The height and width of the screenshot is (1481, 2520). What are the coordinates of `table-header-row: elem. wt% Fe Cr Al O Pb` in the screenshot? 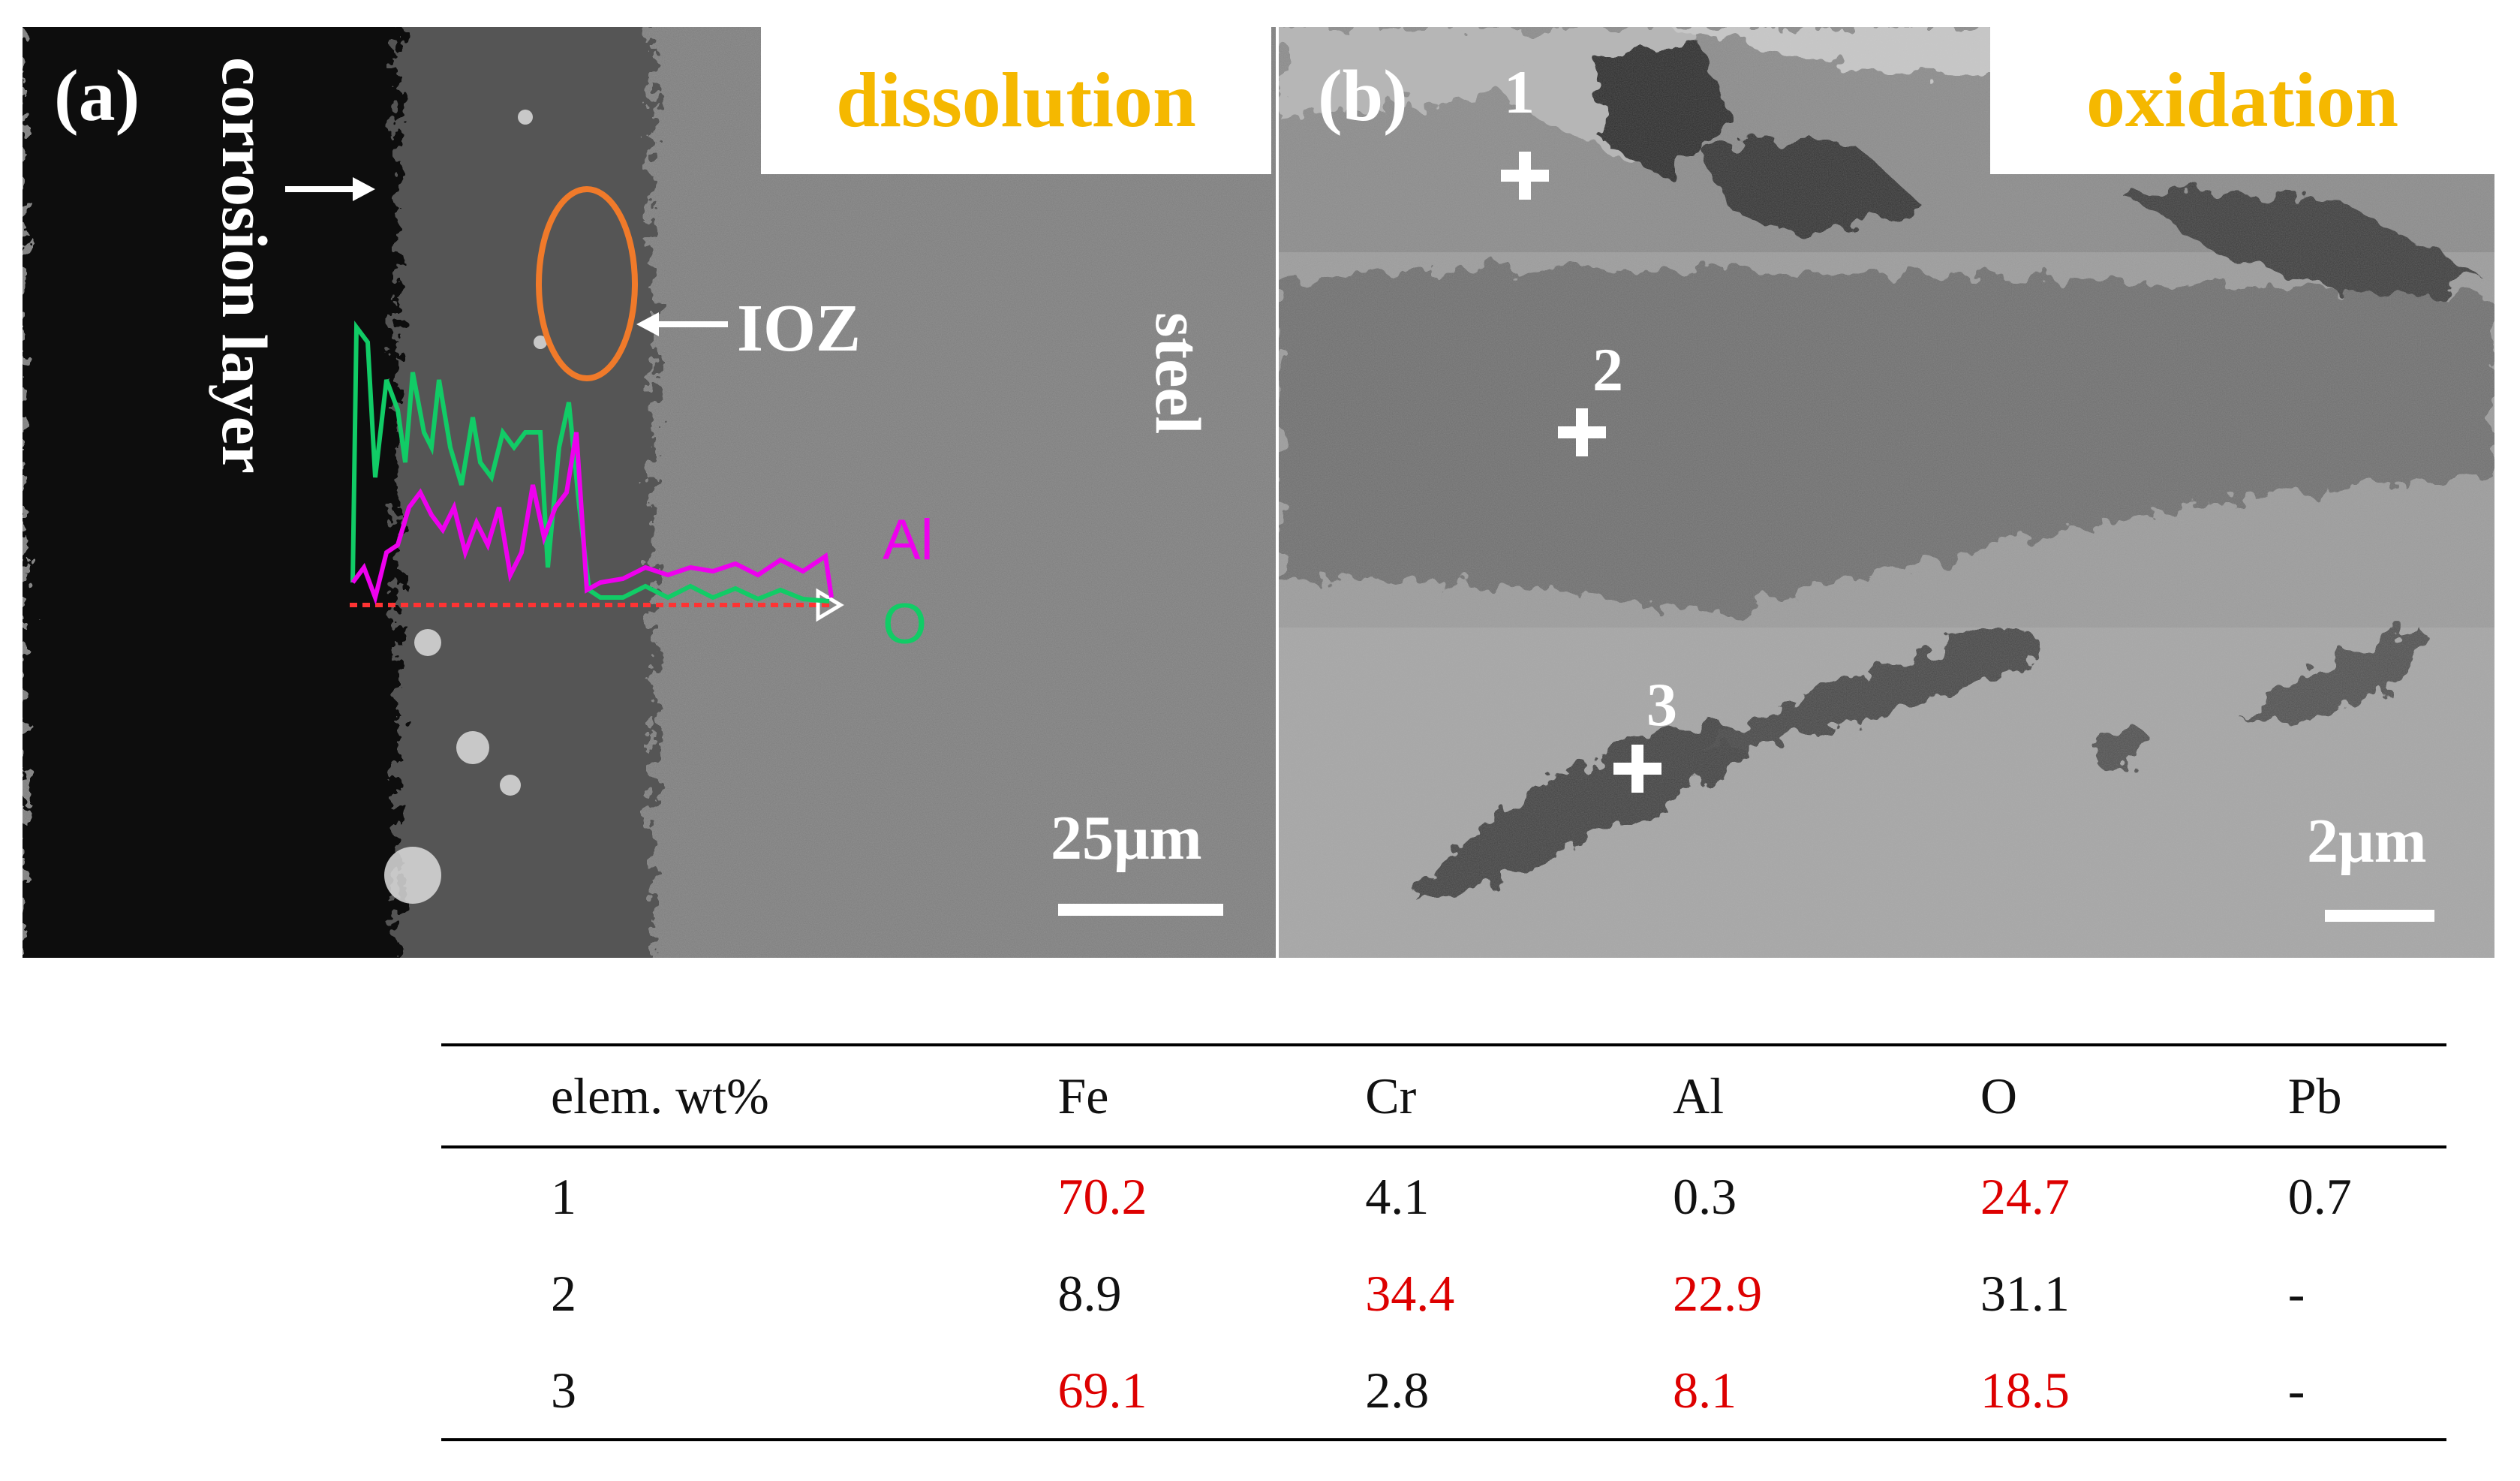 It's located at (1443, 1096).